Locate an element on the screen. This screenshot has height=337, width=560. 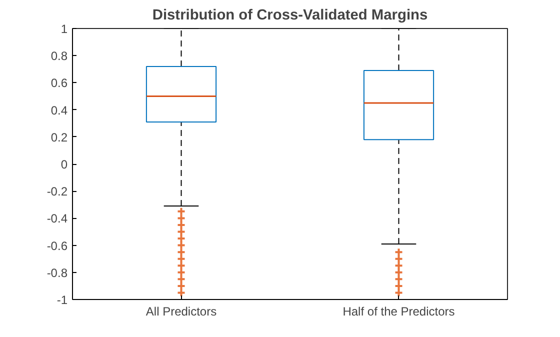
y-tick-label: 0 is located at coordinates (64, 165).